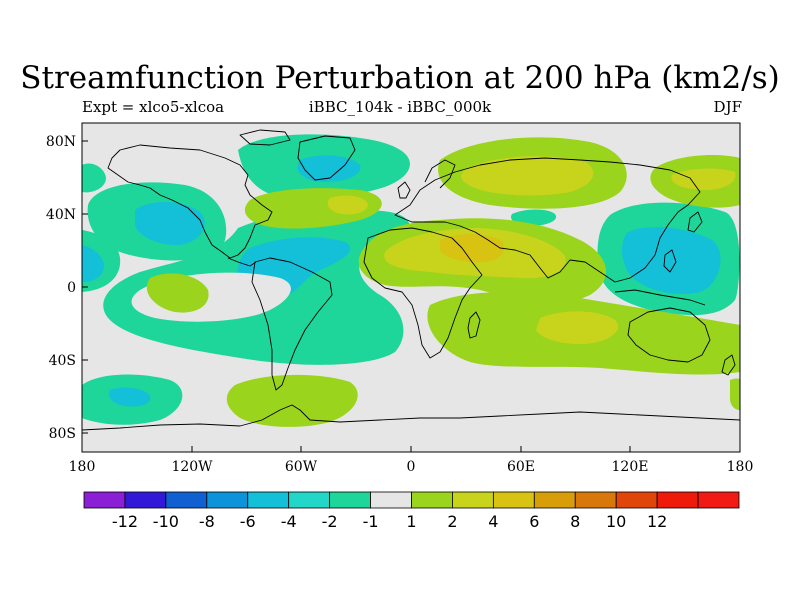 This screenshot has width=800, height=600. What do you see at coordinates (411, 511) in the screenshot?
I see `colorbar: -12 -10 -8 -6 -4 -2 -1 1 2 4 6 8 10 12` at bounding box center [411, 511].